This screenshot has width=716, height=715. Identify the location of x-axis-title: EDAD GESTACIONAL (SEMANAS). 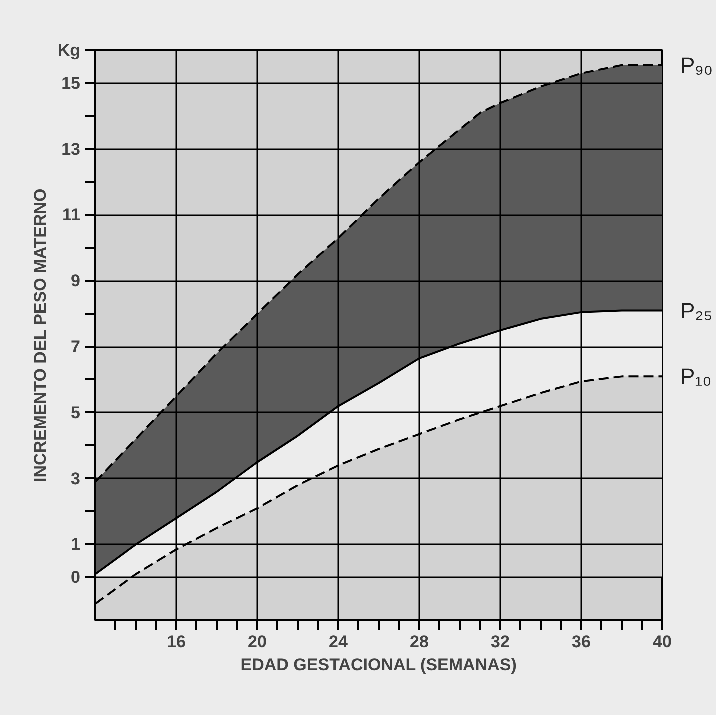
(378, 665).